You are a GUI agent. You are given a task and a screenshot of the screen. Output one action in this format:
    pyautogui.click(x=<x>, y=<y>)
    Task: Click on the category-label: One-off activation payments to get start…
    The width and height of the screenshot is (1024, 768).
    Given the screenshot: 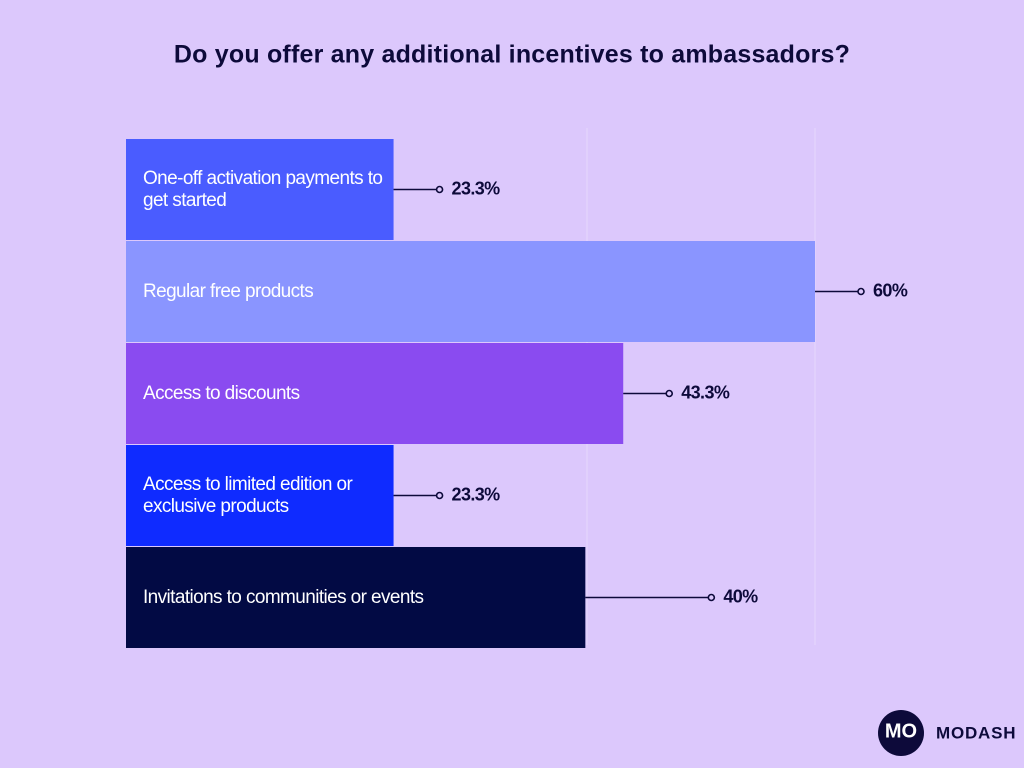 What is the action you would take?
    pyautogui.click(x=263, y=189)
    